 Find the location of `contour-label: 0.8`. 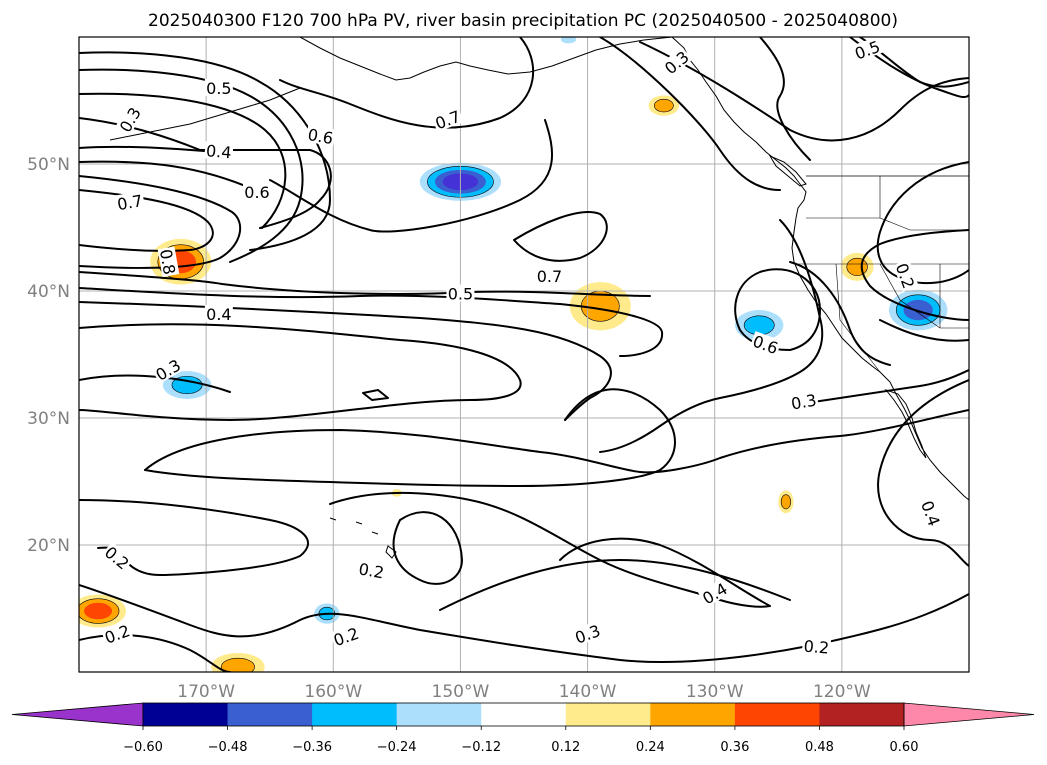

contour-label: 0.8 is located at coordinates (168, 261).